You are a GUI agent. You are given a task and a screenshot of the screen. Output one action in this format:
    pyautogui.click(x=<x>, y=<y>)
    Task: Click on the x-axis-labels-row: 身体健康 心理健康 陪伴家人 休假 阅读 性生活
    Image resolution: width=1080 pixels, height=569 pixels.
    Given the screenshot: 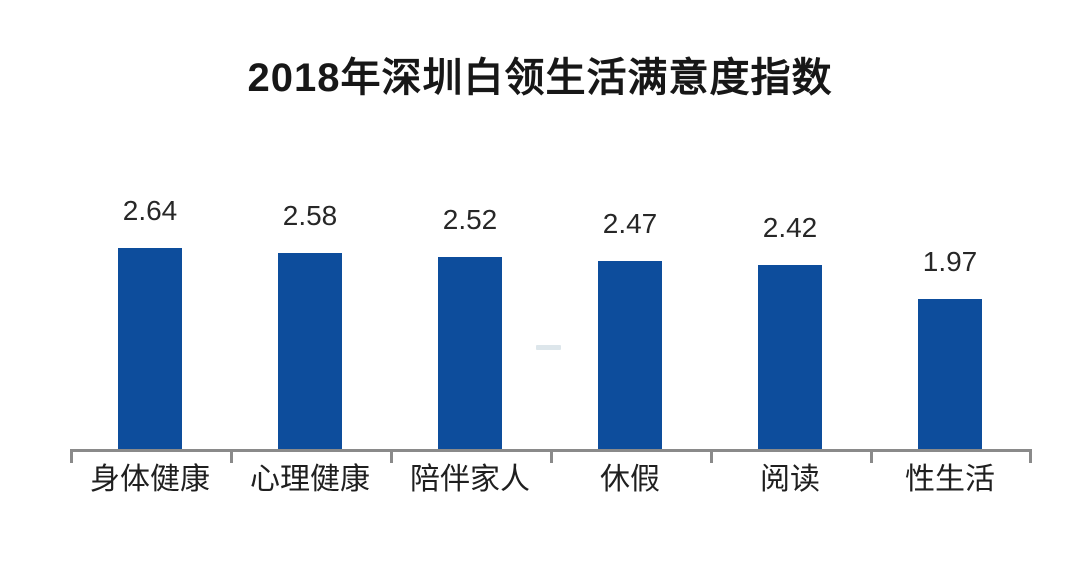 What is the action you would take?
    pyautogui.click(x=550, y=480)
    